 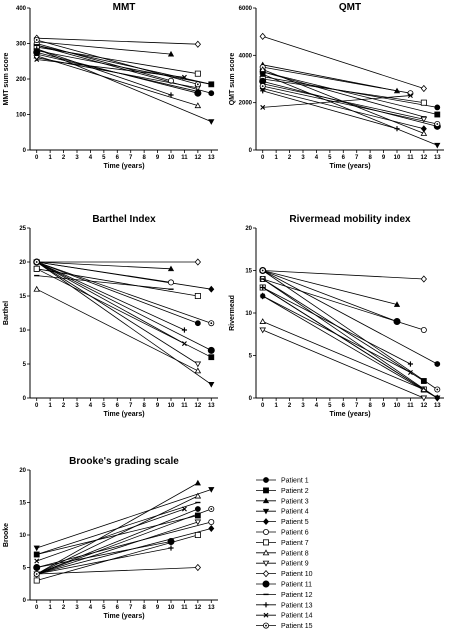 What do you see at coordinates (295, 512) in the screenshot?
I see `legend-label: Patient 4` at bounding box center [295, 512].